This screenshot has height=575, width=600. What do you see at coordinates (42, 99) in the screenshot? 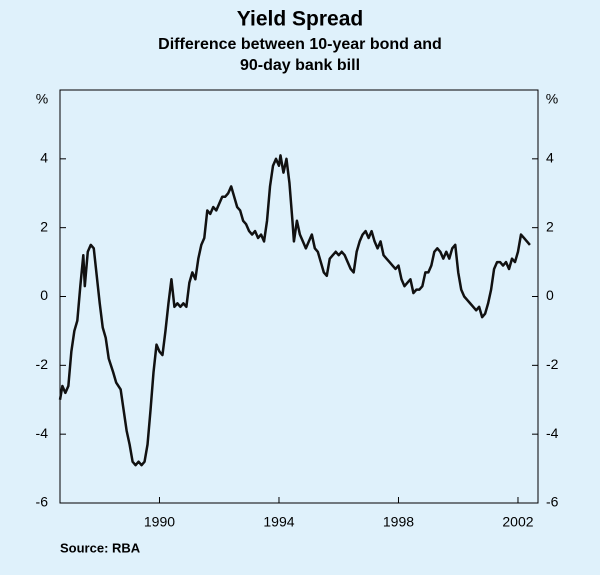
I see `y-unit: %` at bounding box center [42, 99].